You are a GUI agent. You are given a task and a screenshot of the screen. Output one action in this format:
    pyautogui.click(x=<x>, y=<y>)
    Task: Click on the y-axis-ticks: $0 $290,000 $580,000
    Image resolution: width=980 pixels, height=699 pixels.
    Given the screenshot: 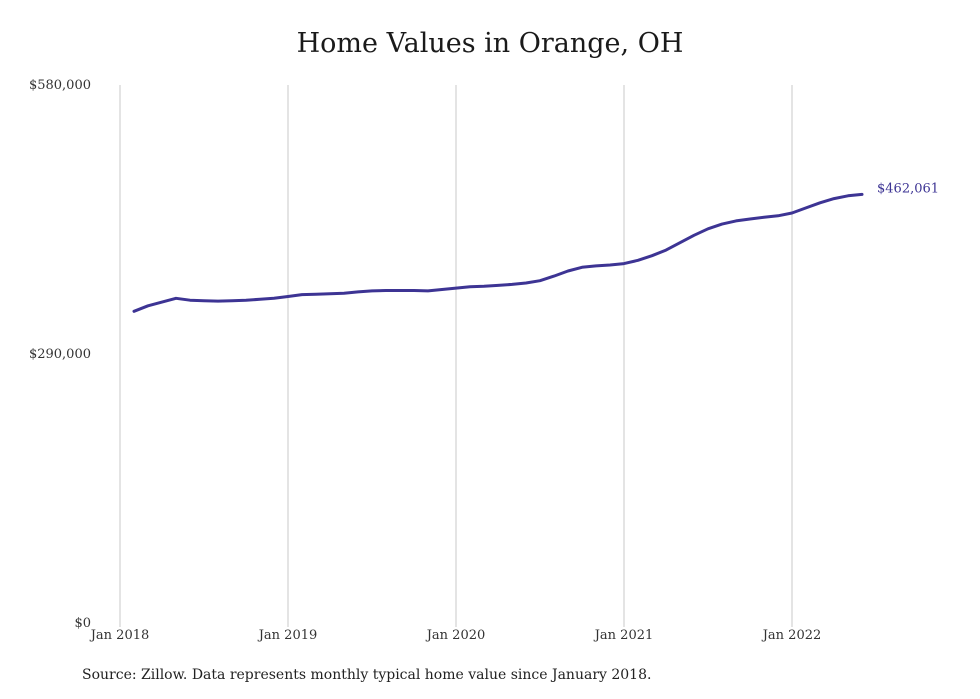 What is the action you would take?
    pyautogui.click(x=60, y=354)
    